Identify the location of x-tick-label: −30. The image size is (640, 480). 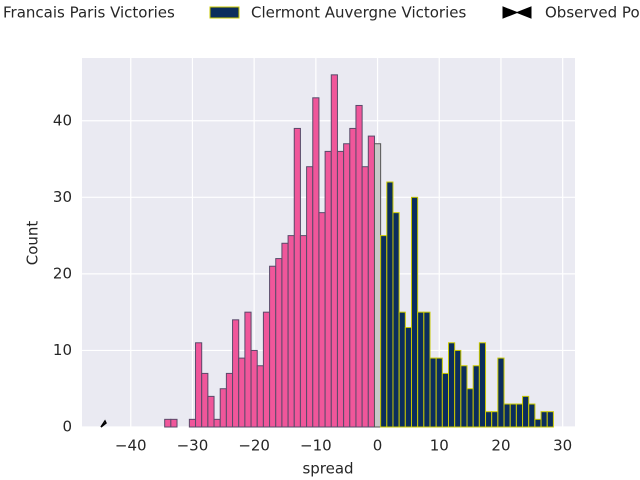
(193, 446).